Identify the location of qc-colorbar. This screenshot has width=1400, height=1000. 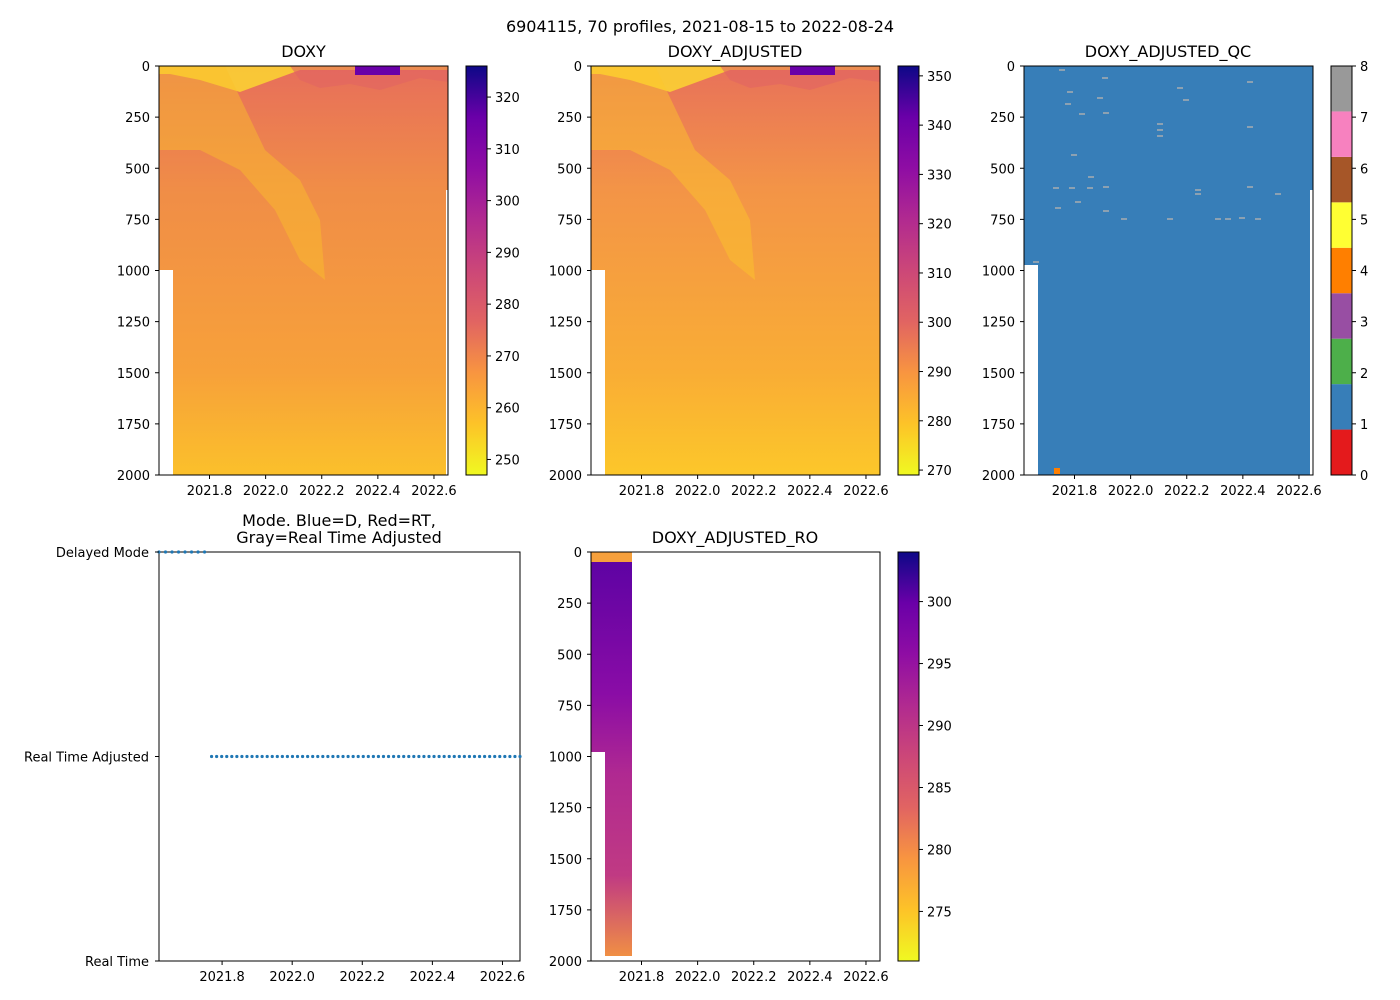
(1341, 270).